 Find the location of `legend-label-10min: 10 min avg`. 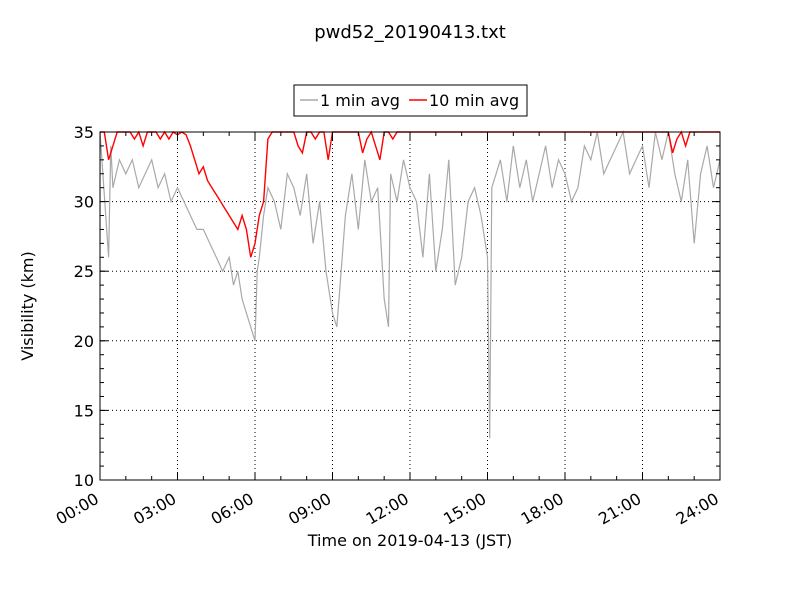

legend-label-10min: 10 min avg is located at coordinates (474, 100).